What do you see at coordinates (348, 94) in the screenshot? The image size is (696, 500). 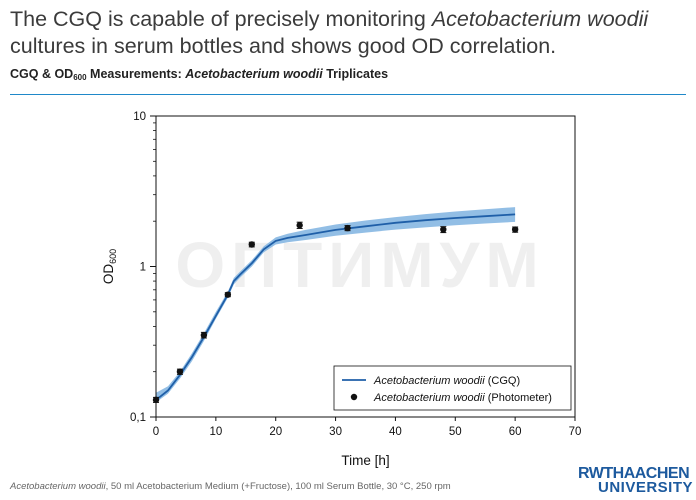 I see `divider-rule` at bounding box center [348, 94].